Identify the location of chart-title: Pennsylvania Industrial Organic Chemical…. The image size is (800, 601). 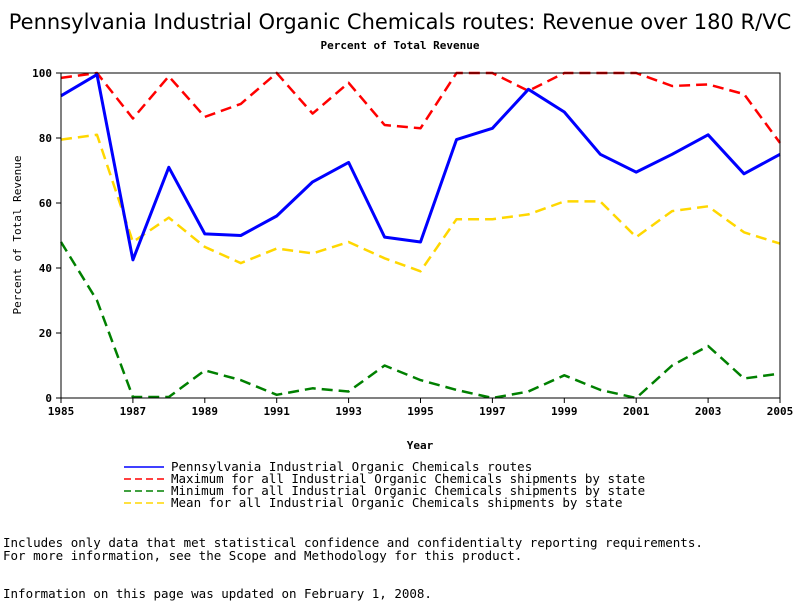
(400, 22).